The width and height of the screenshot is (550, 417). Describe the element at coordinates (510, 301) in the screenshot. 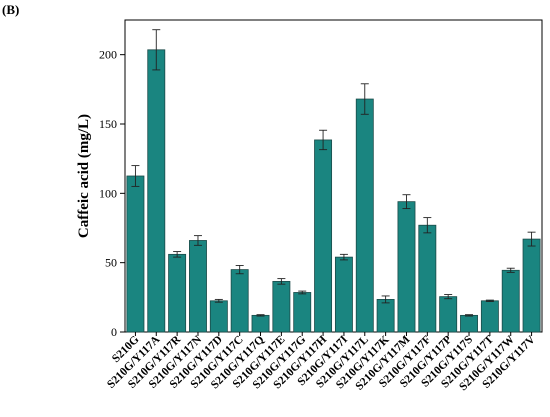

I see `bar-S210G/Y117W` at that location.